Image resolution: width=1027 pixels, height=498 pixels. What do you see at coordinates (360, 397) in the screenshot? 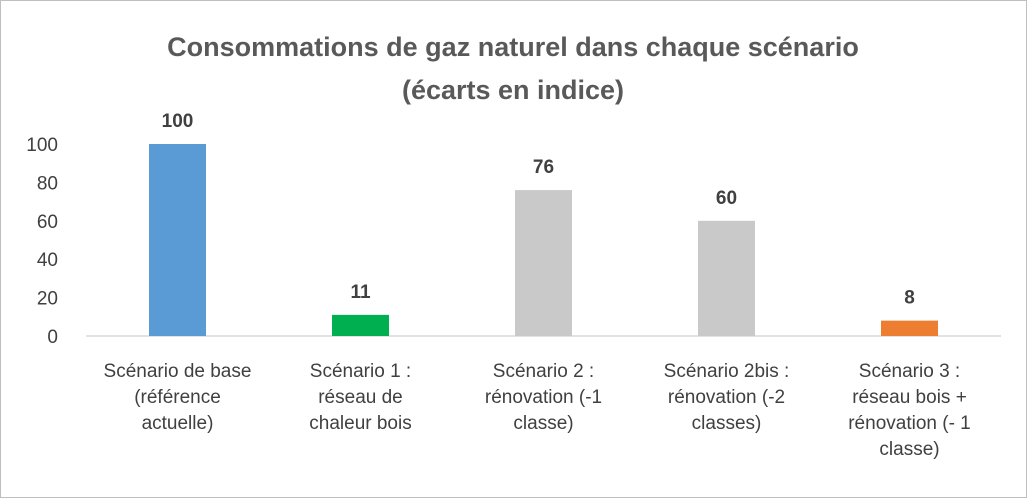
I see `category-label: Scénario 1 : réseau de chaleur bois` at bounding box center [360, 397].